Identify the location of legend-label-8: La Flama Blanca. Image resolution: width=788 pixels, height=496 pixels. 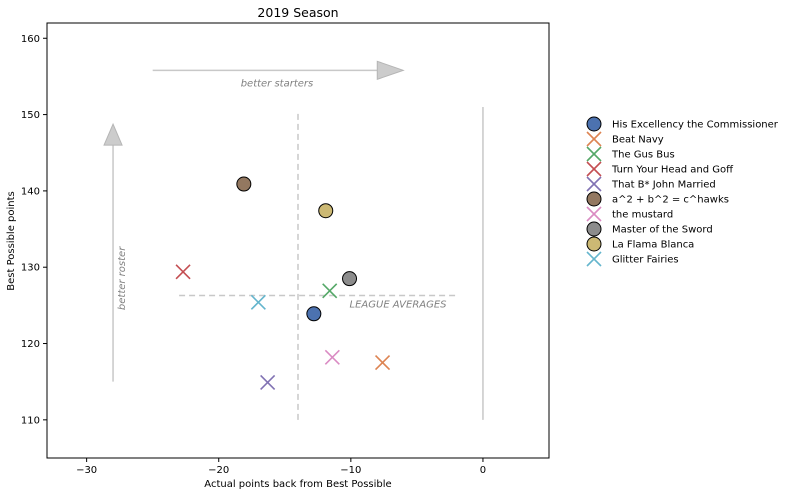
(653, 245).